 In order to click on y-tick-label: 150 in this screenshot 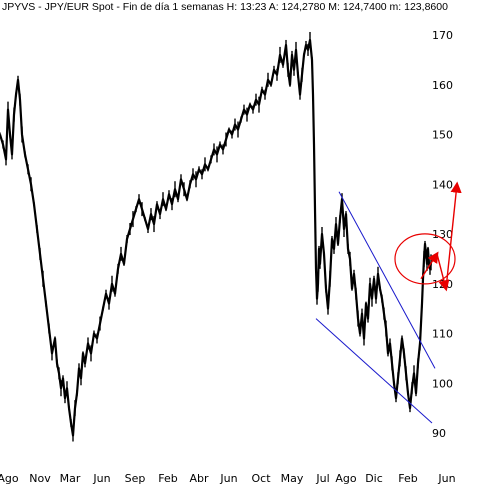, I will do `click(442, 135)`.